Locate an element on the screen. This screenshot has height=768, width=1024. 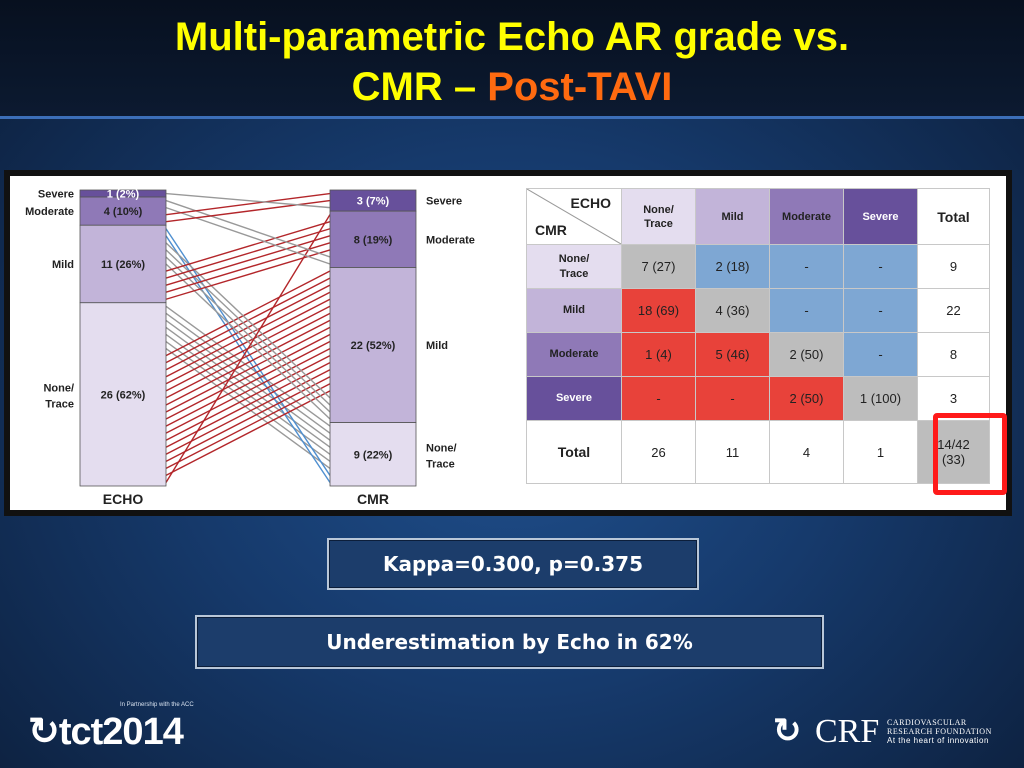
grand-total-cell: 14/42 (33) is located at coordinates (953, 452).